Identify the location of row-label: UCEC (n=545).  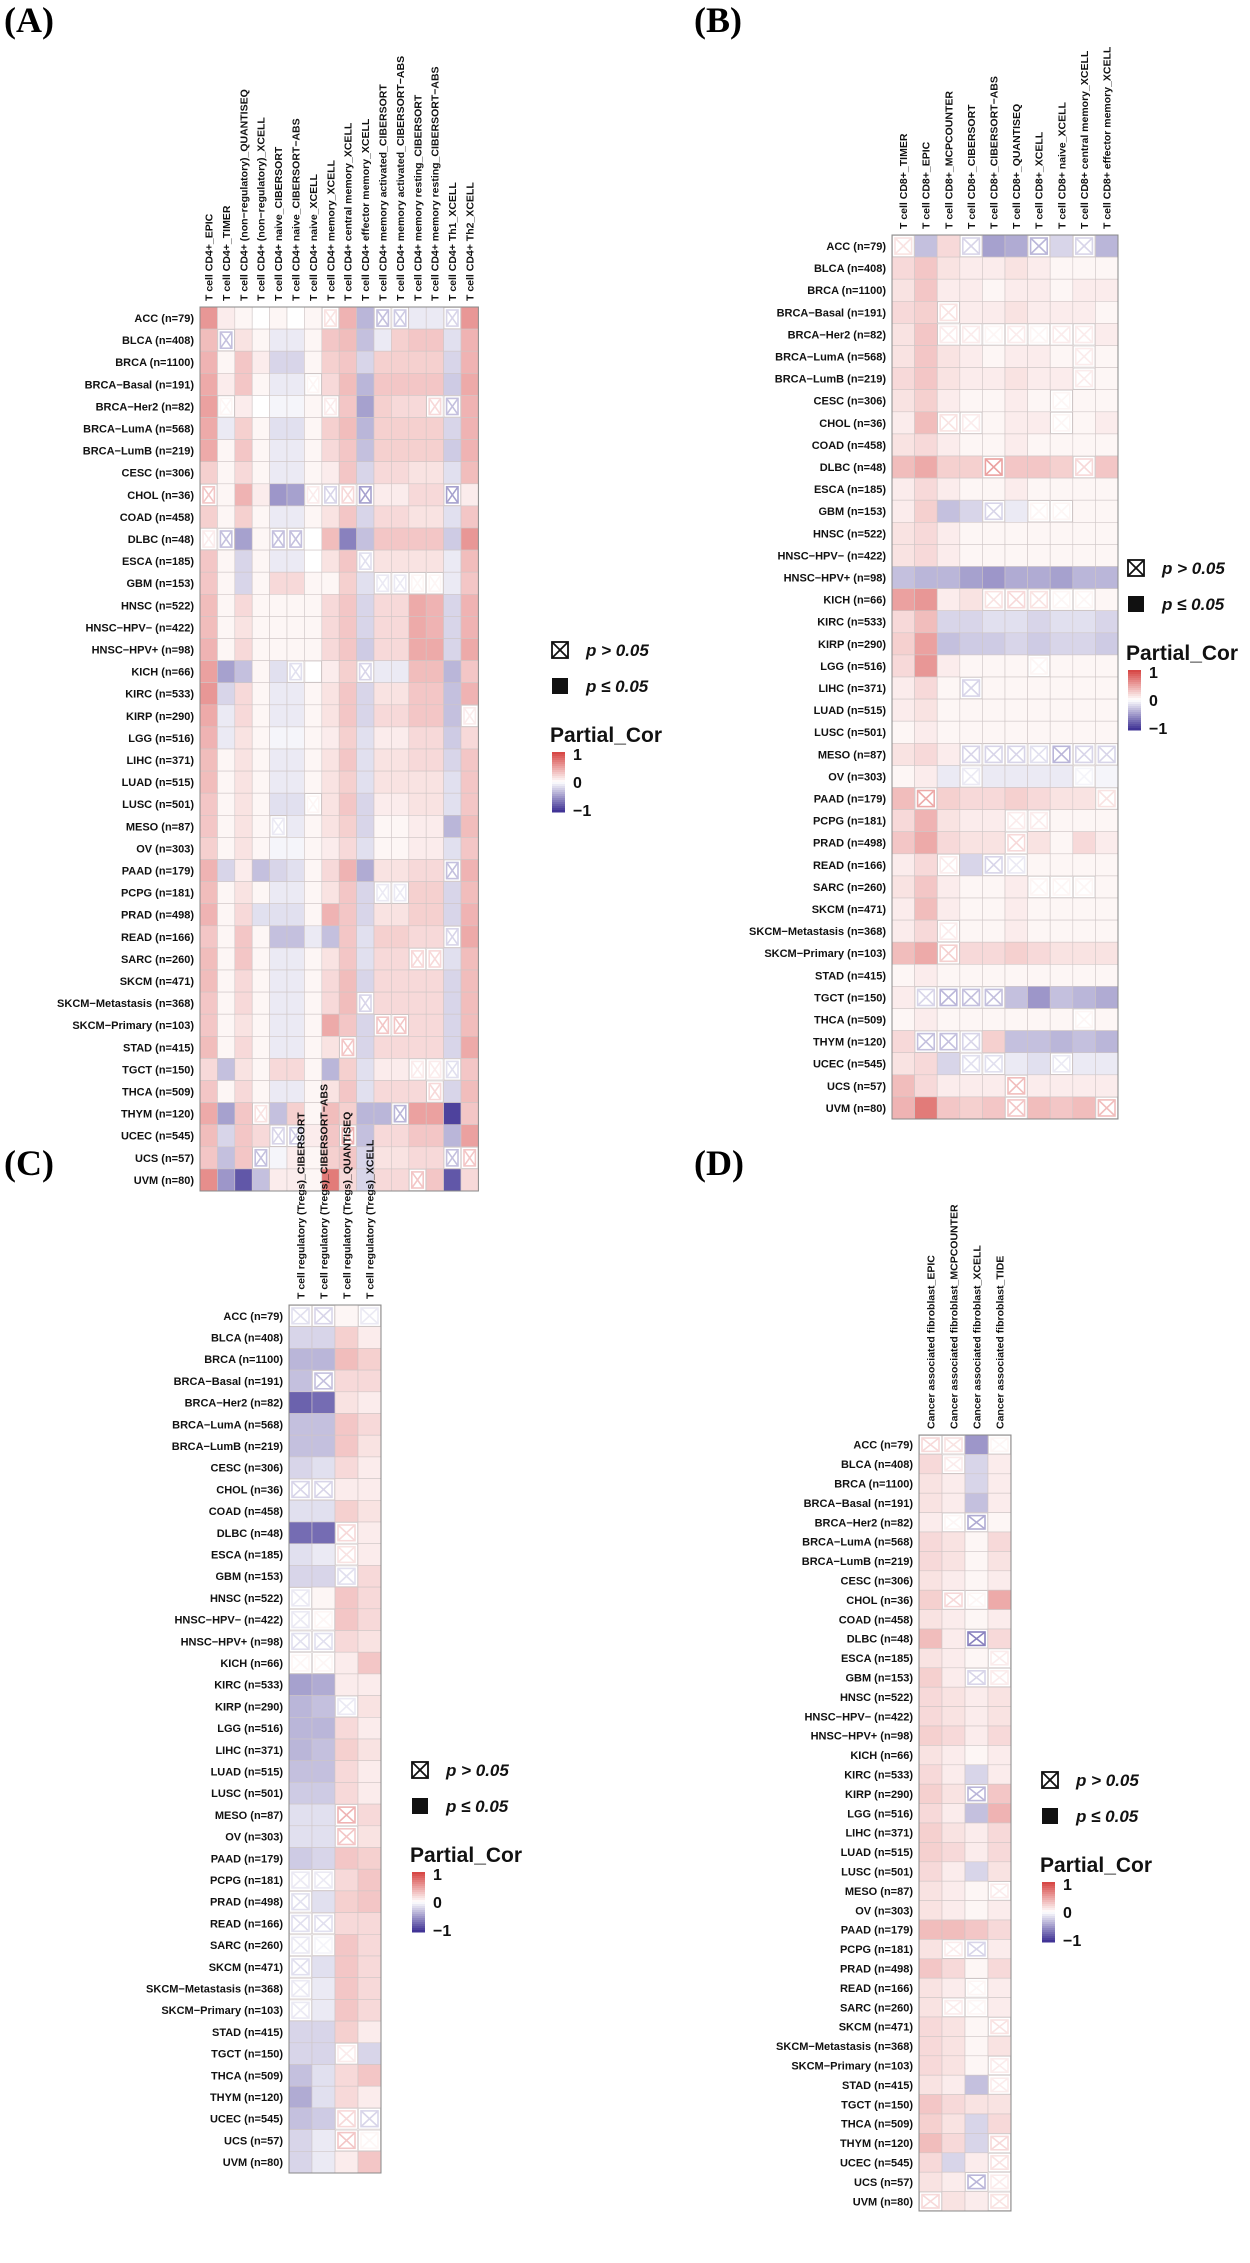
(246, 2120).